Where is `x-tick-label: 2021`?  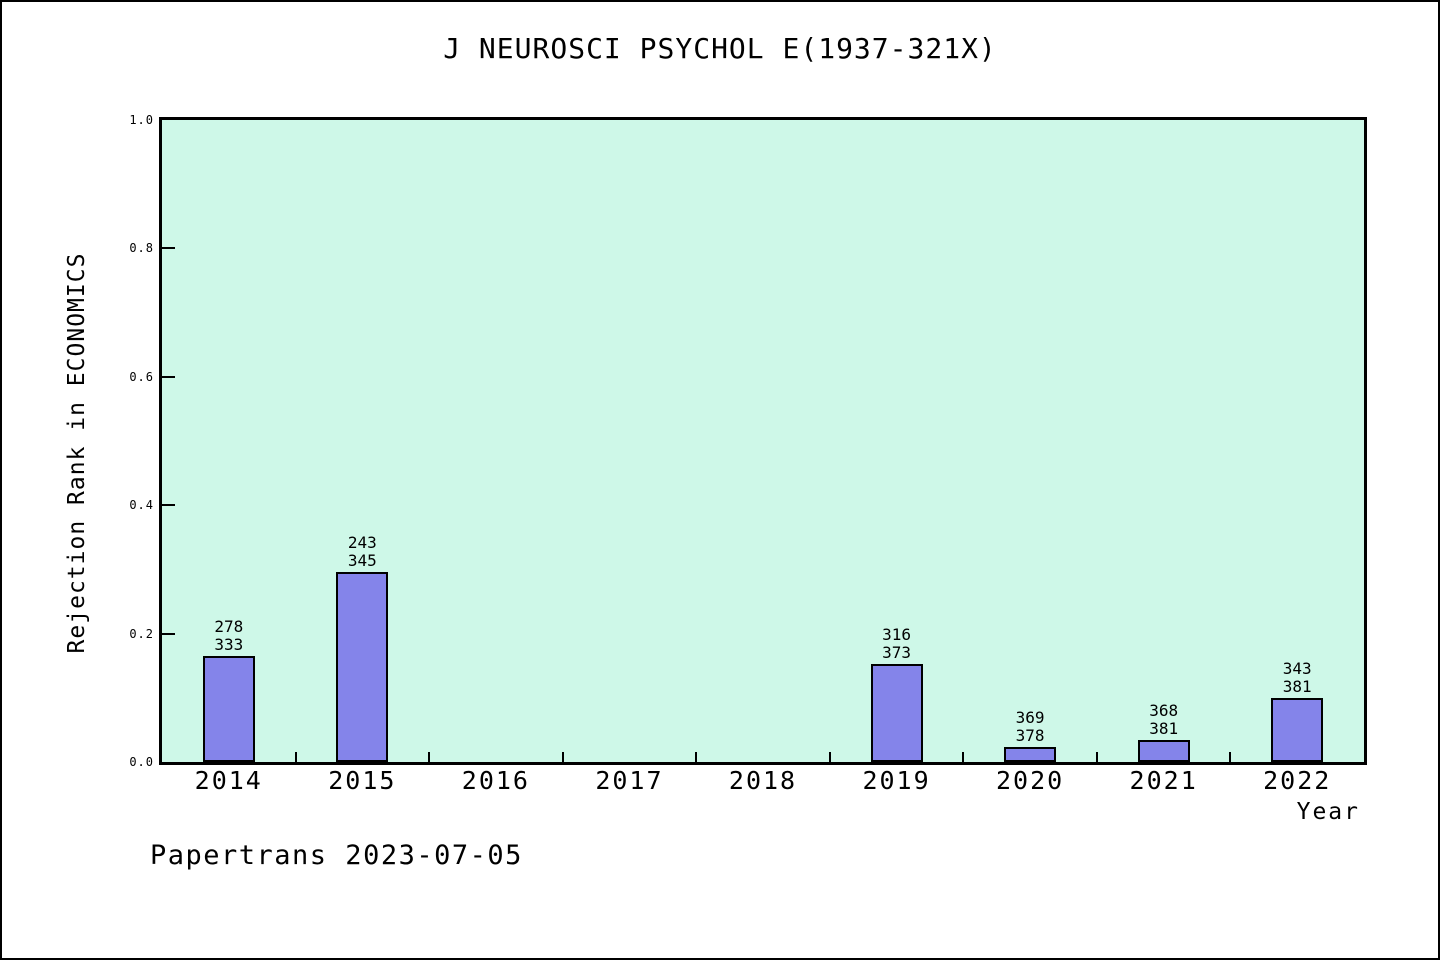 x-tick-label: 2021 is located at coordinates (1163, 780).